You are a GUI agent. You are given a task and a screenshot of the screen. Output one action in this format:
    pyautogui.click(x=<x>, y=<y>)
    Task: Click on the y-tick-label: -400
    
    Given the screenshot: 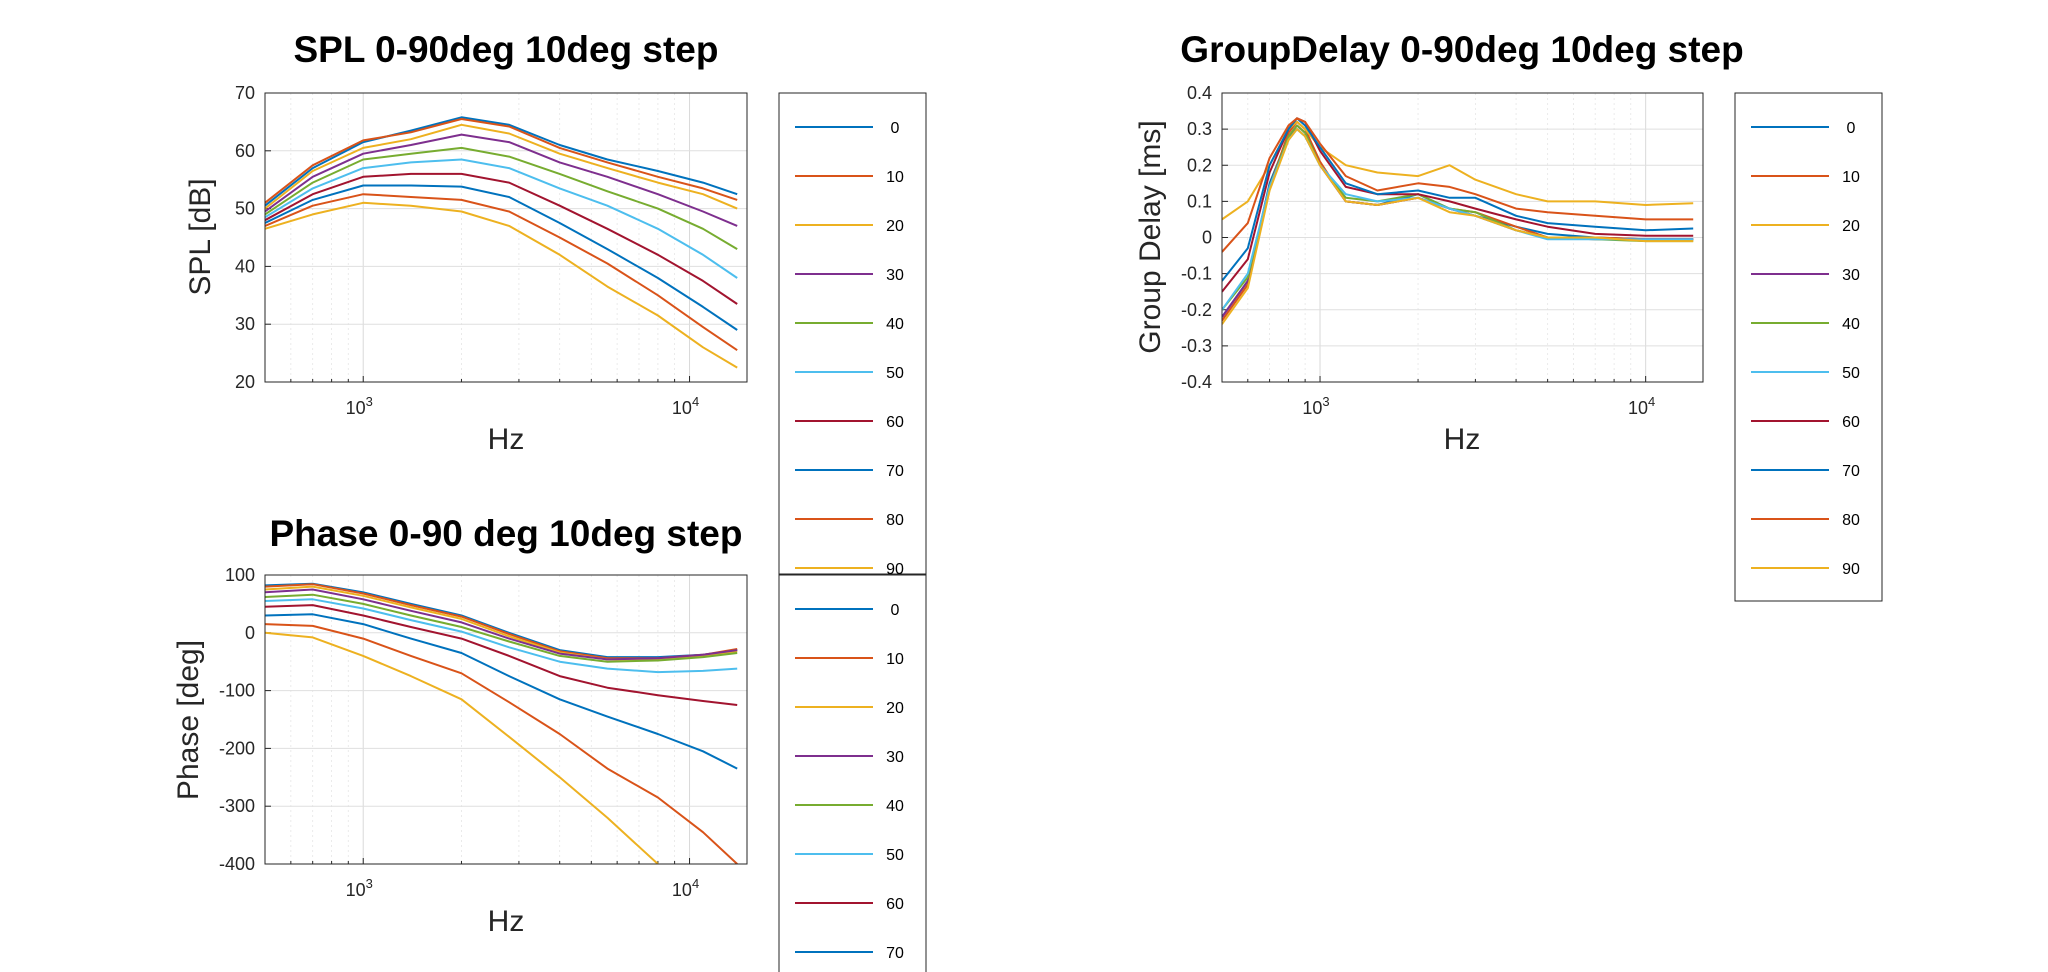 What is the action you would take?
    pyautogui.click(x=237, y=864)
    